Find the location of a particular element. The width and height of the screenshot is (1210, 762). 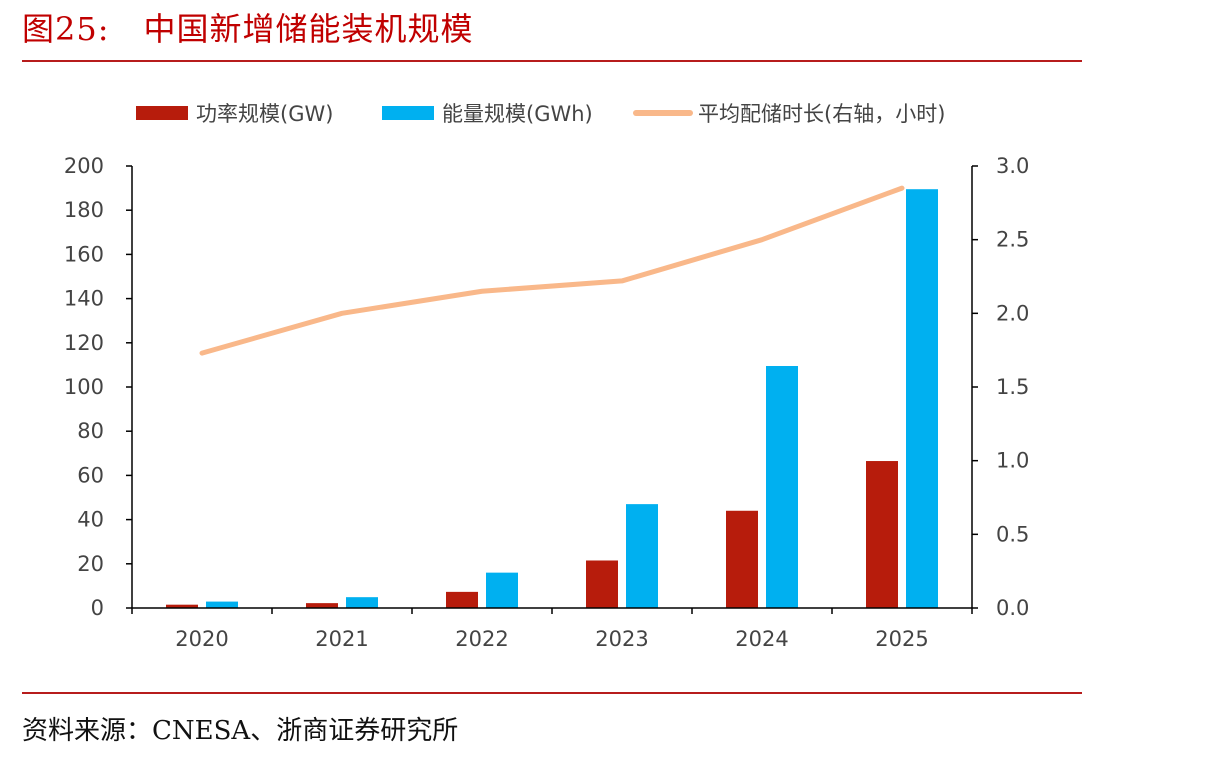

y-left-tick-label: 80 is located at coordinates (90, 431).